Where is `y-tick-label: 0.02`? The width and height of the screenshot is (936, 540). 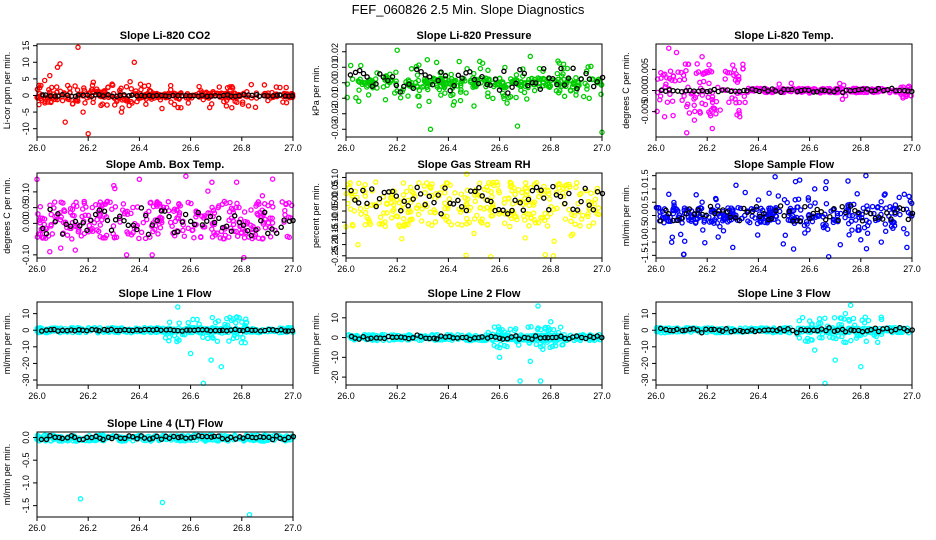 y-tick-label: 0.02 is located at coordinates (335, 52).